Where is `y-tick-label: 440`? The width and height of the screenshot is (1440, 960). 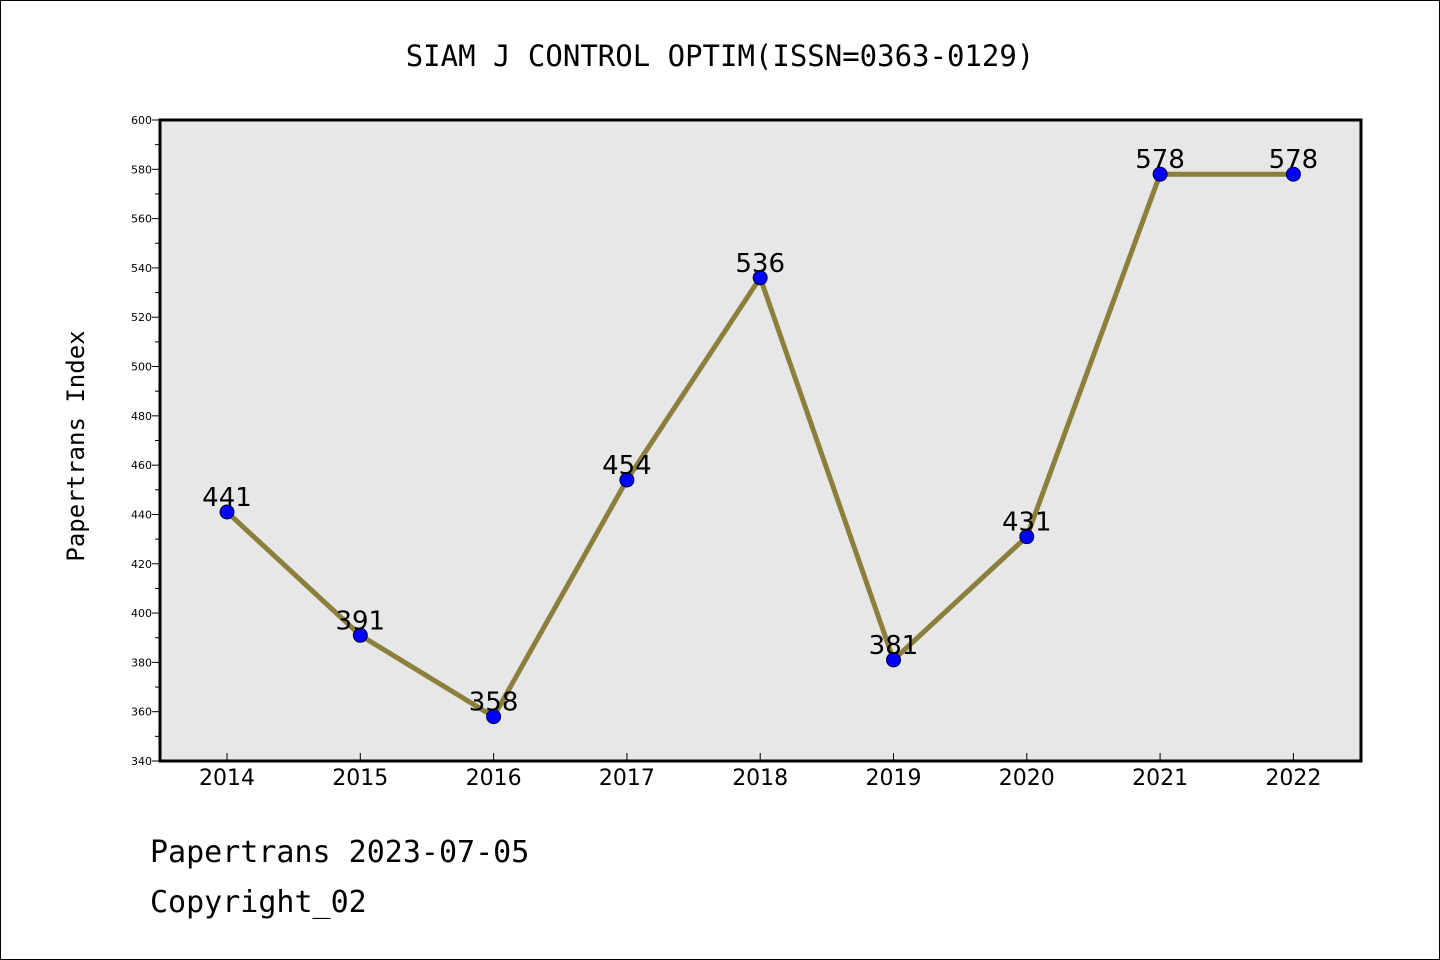 y-tick-label: 440 is located at coordinates (141, 514).